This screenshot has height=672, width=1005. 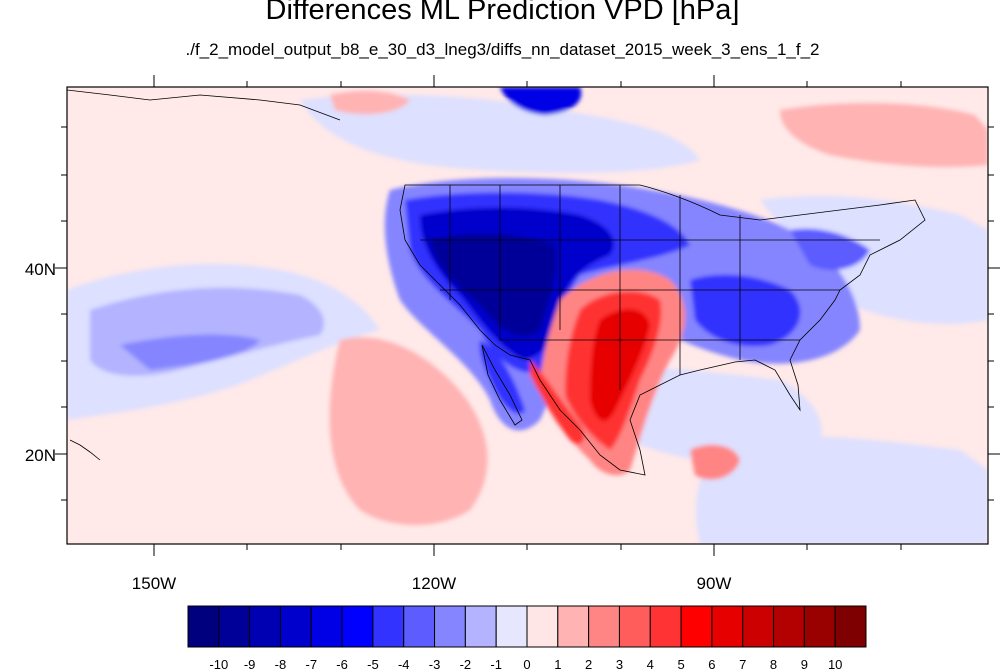 I want to click on colorbar-tick-labels: -10 -9 -8 -7 -6 -5 -4 -3 -2 -1 0 1 2 3 4 5 6 7 8 9 10, so click(x=525, y=664).